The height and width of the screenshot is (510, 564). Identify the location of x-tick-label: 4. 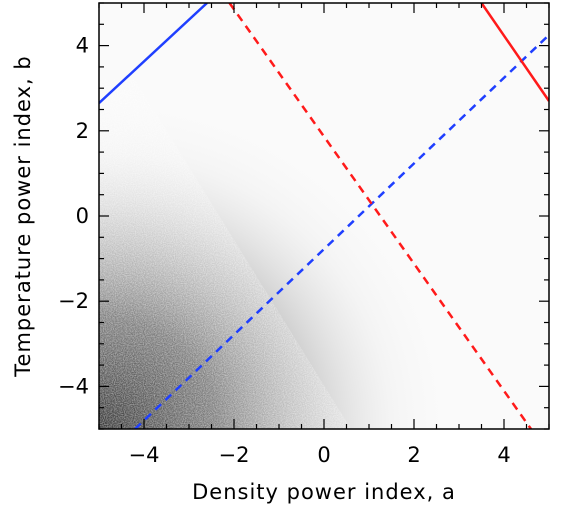
(503, 455).